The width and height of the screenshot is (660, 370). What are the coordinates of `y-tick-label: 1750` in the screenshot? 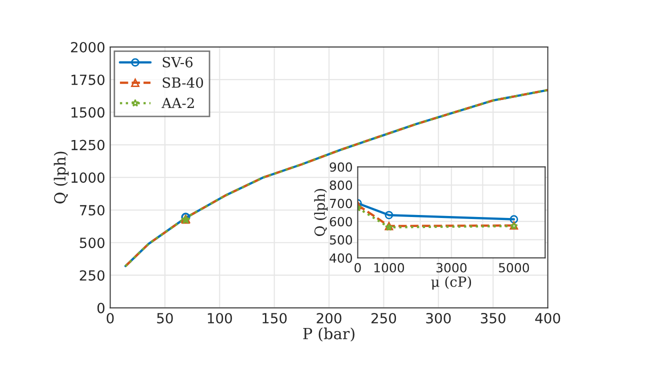 It's located at (88, 80).